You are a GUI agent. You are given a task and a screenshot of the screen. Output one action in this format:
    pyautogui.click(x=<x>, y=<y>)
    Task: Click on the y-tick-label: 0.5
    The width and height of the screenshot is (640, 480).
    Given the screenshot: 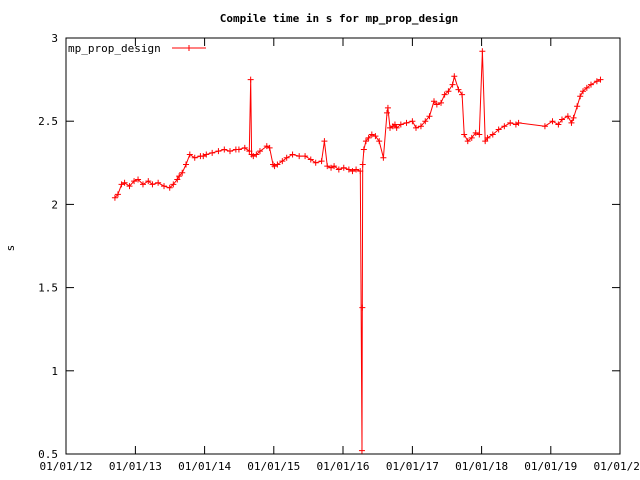 What is the action you would take?
    pyautogui.click(x=48, y=454)
    